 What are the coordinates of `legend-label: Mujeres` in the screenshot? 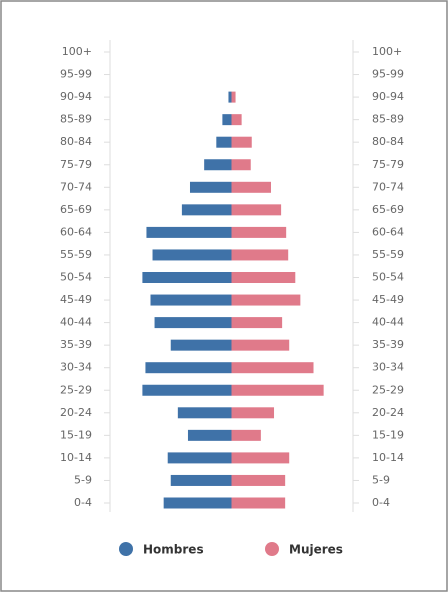 It's located at (316, 550).